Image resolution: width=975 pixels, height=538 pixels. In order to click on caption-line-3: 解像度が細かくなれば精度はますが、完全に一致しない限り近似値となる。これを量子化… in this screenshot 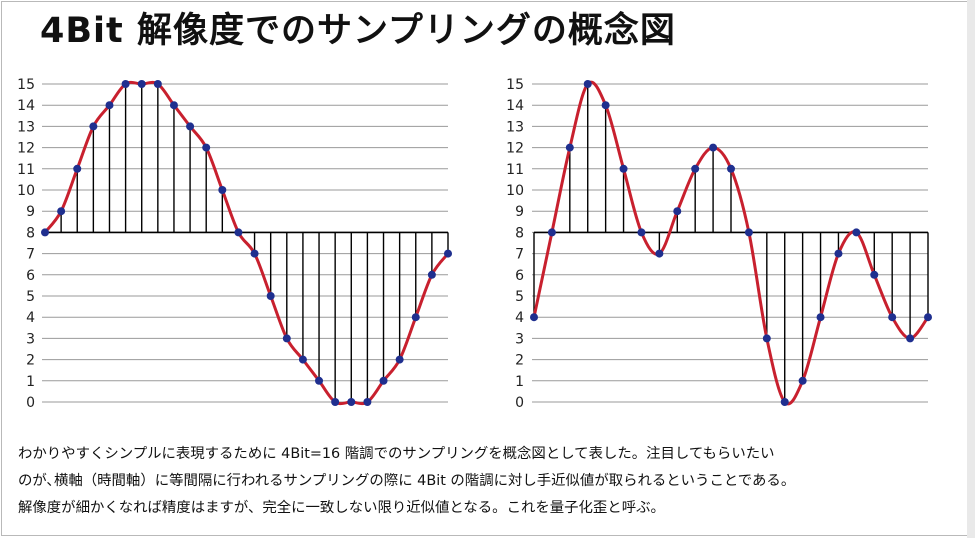, I will do `click(341, 508)`.